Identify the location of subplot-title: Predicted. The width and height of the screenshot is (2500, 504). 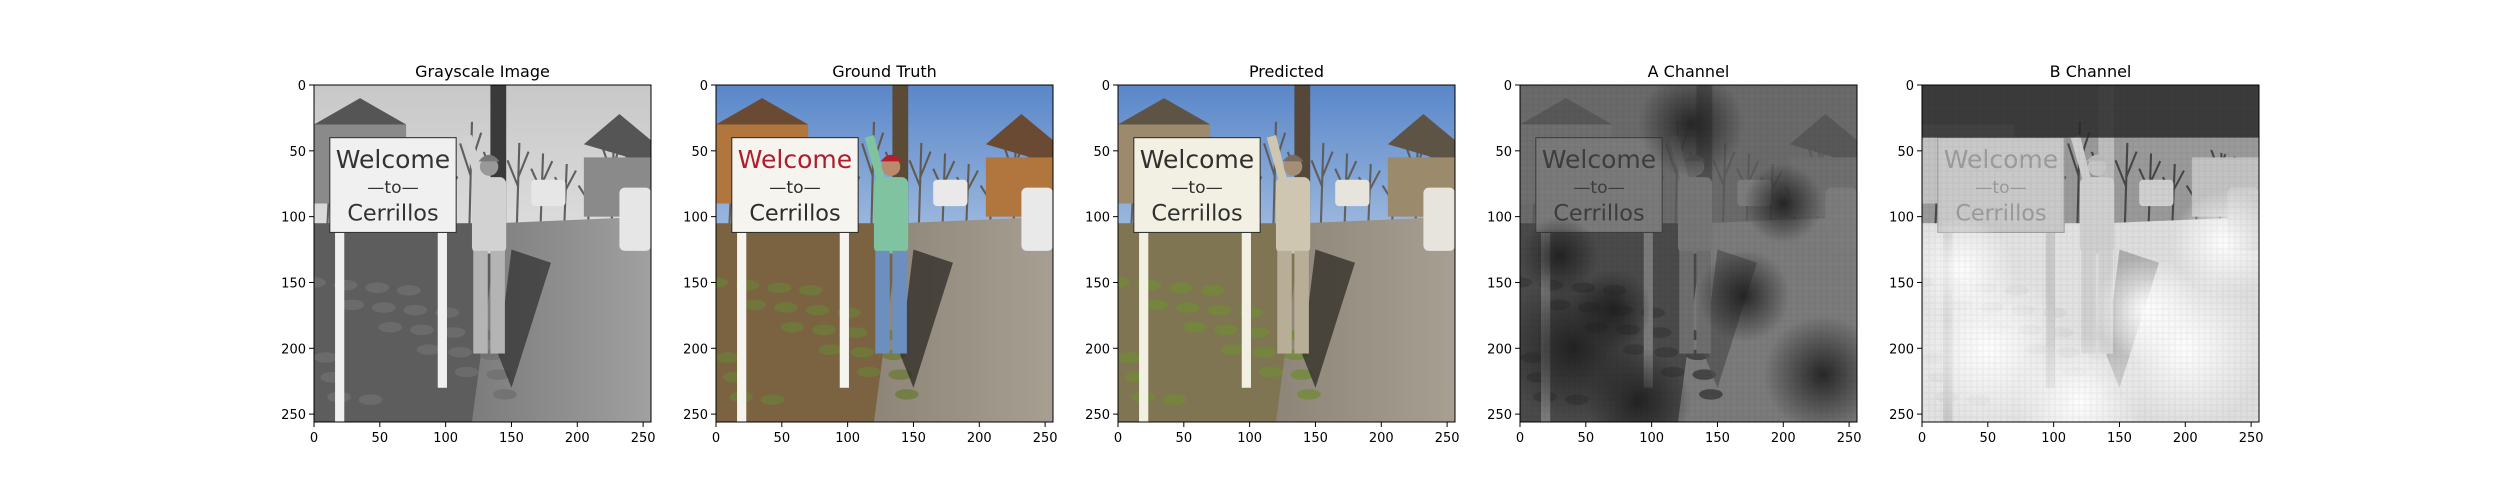
(1286, 71).